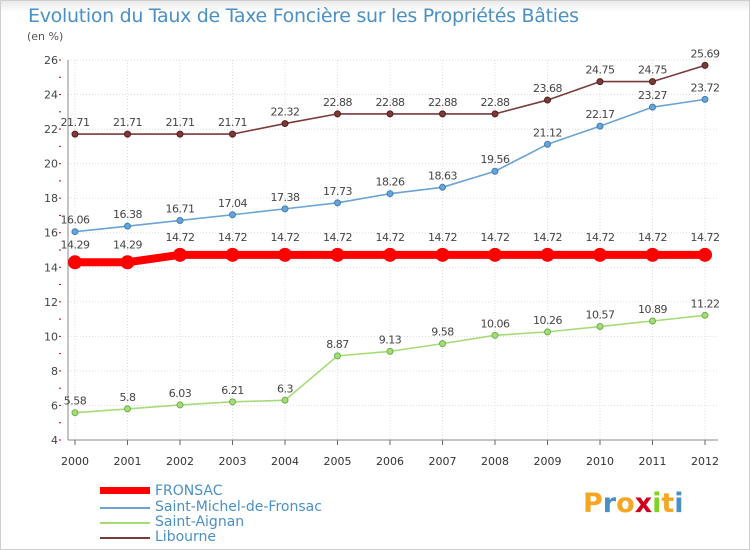 The image size is (750, 550). Describe the element at coordinates (51, 60) in the screenshot. I see `y-tick-label: 26` at that location.